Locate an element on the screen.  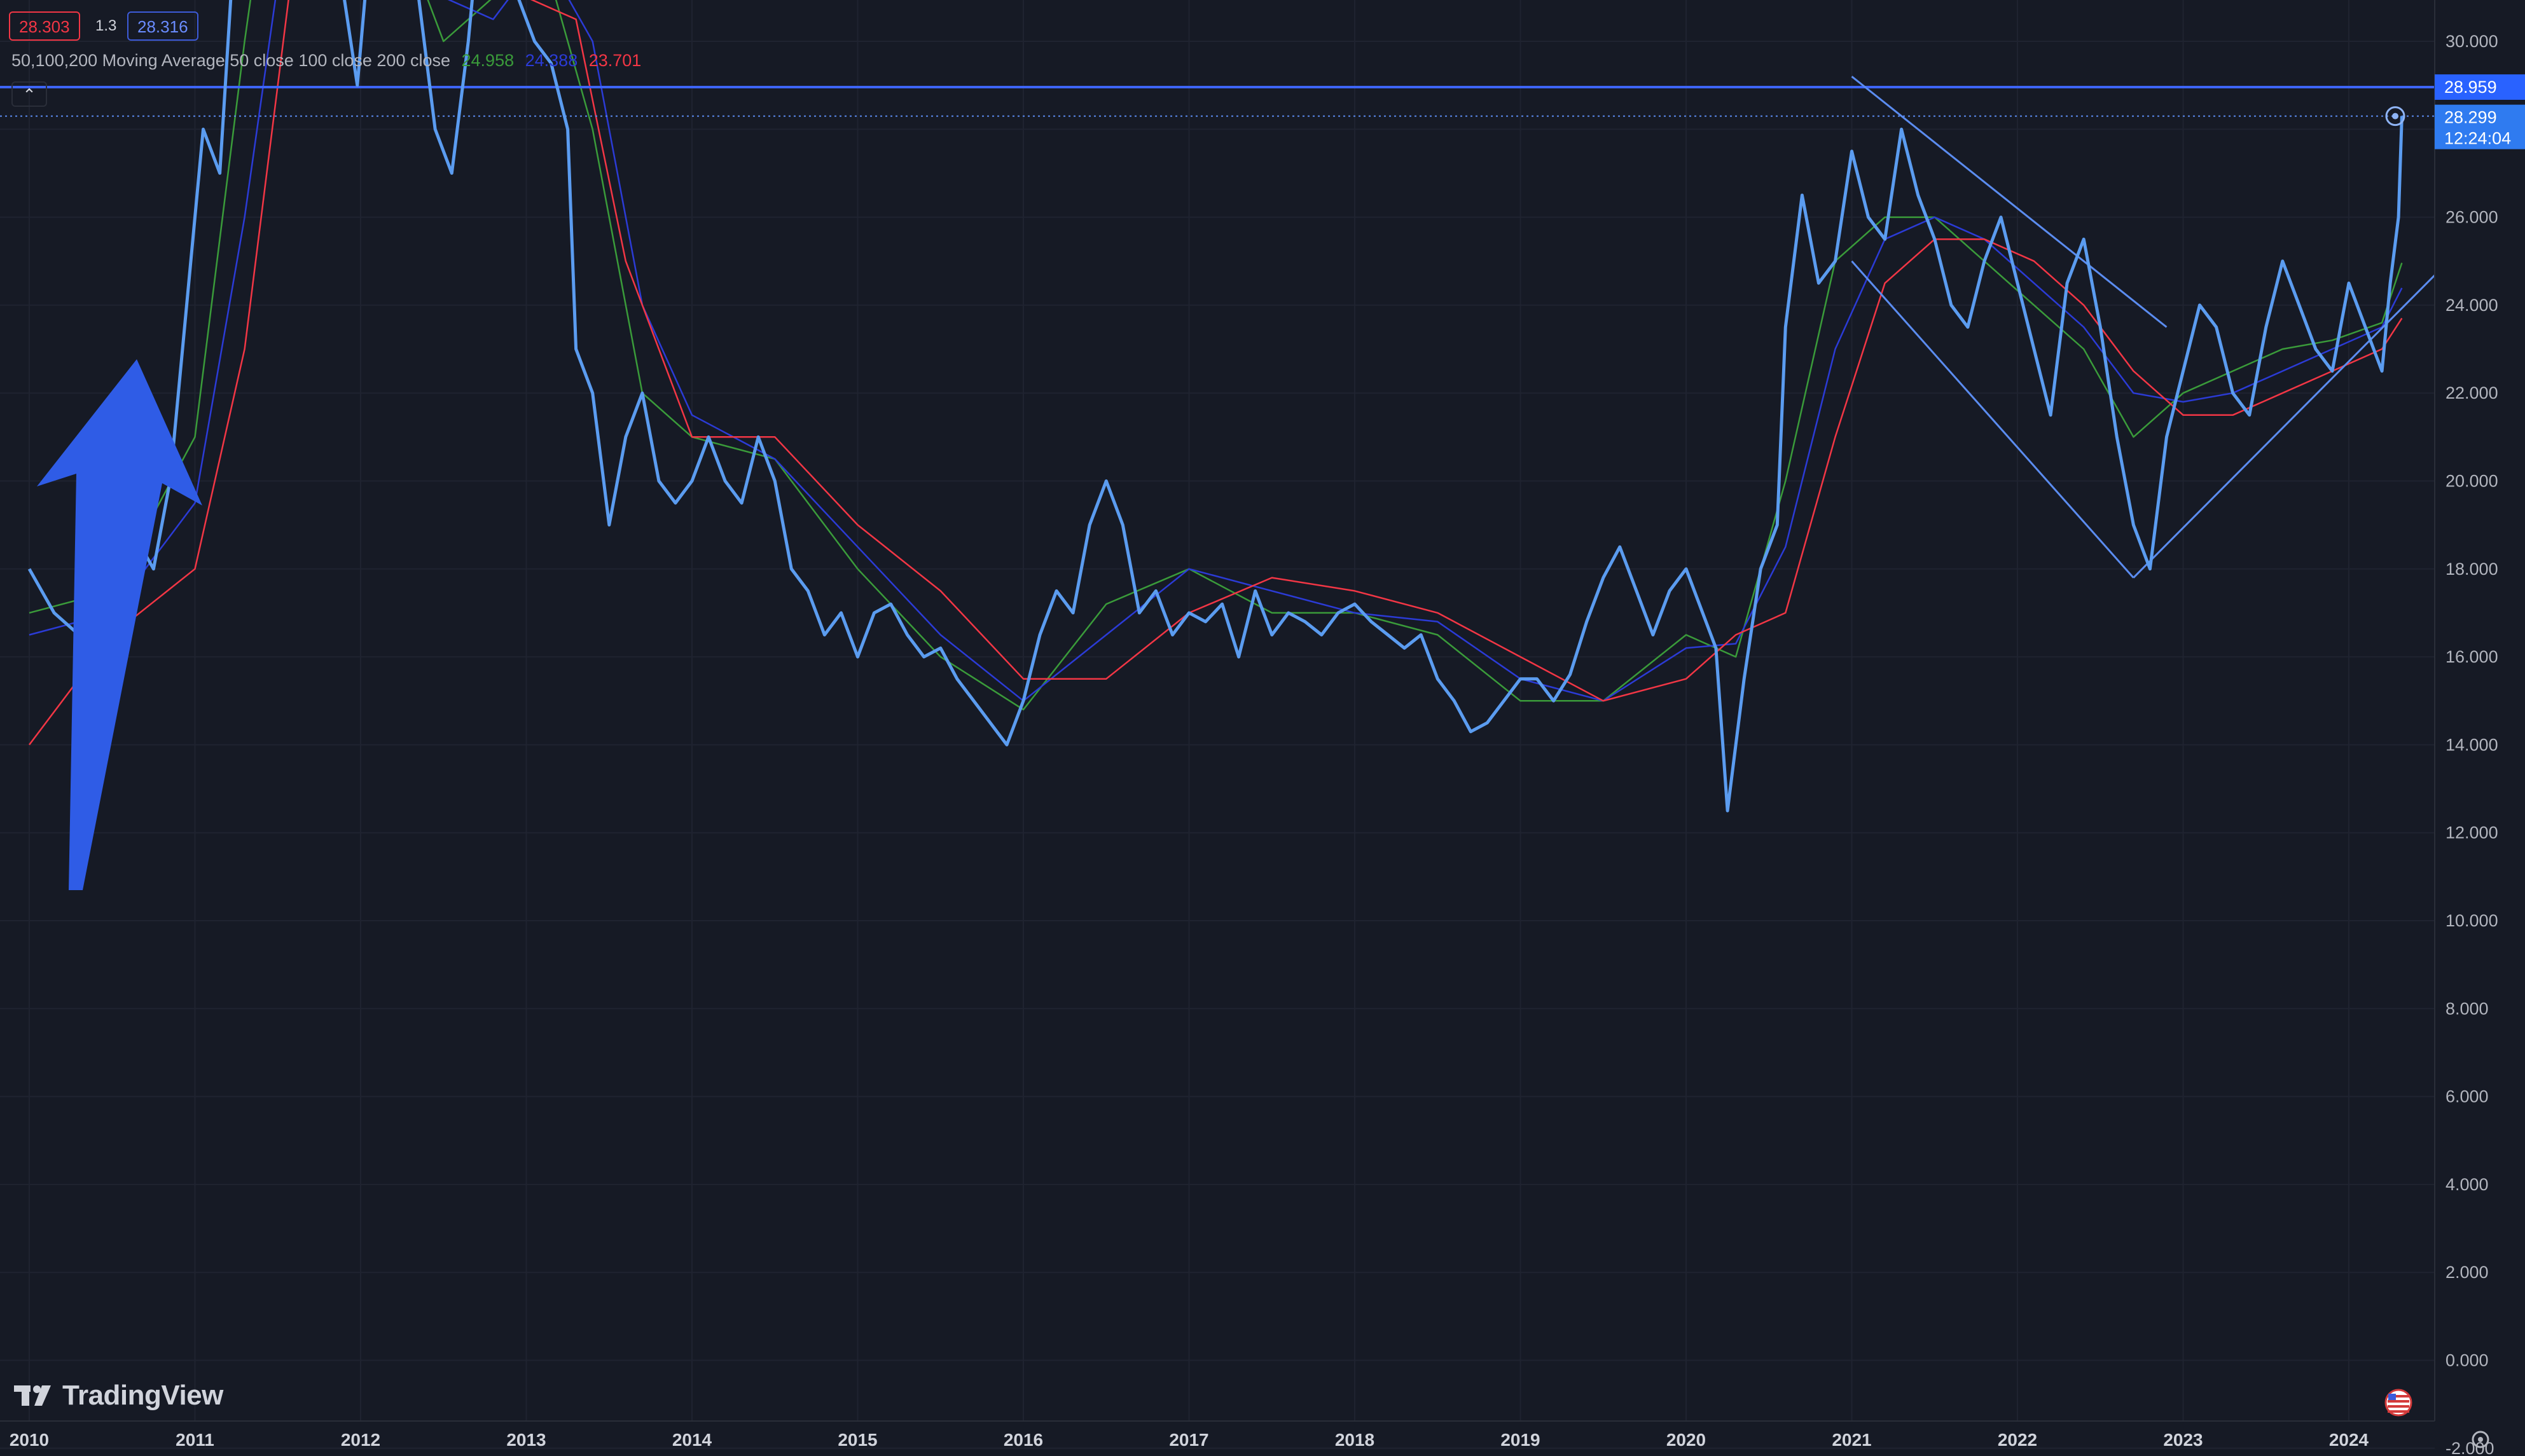
gear-icon is located at coordinates (2481, 1439).